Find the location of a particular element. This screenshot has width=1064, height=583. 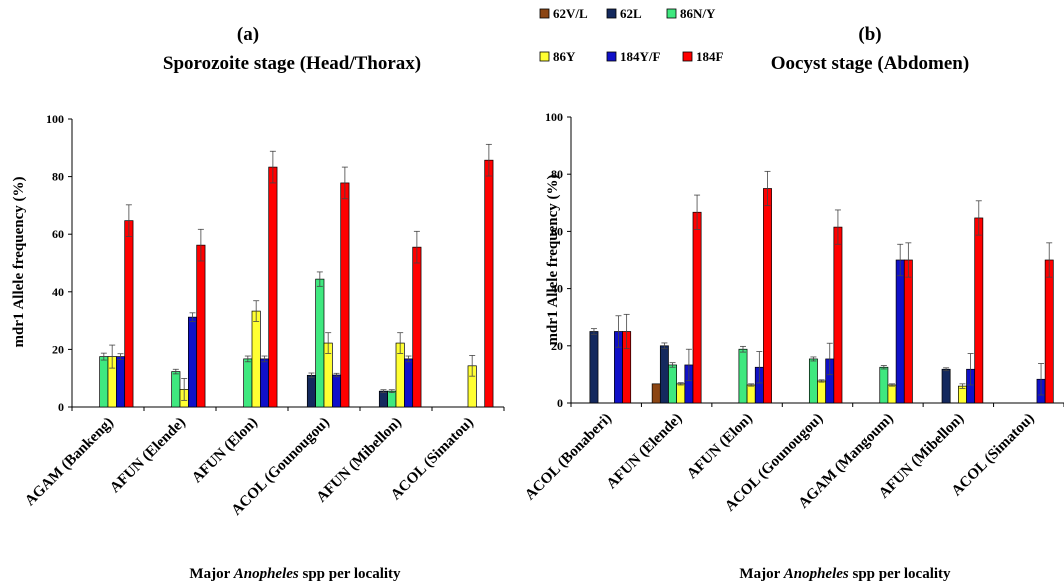

chart-b-category-label: AFUN (Elon) is located at coordinates (720, 447).